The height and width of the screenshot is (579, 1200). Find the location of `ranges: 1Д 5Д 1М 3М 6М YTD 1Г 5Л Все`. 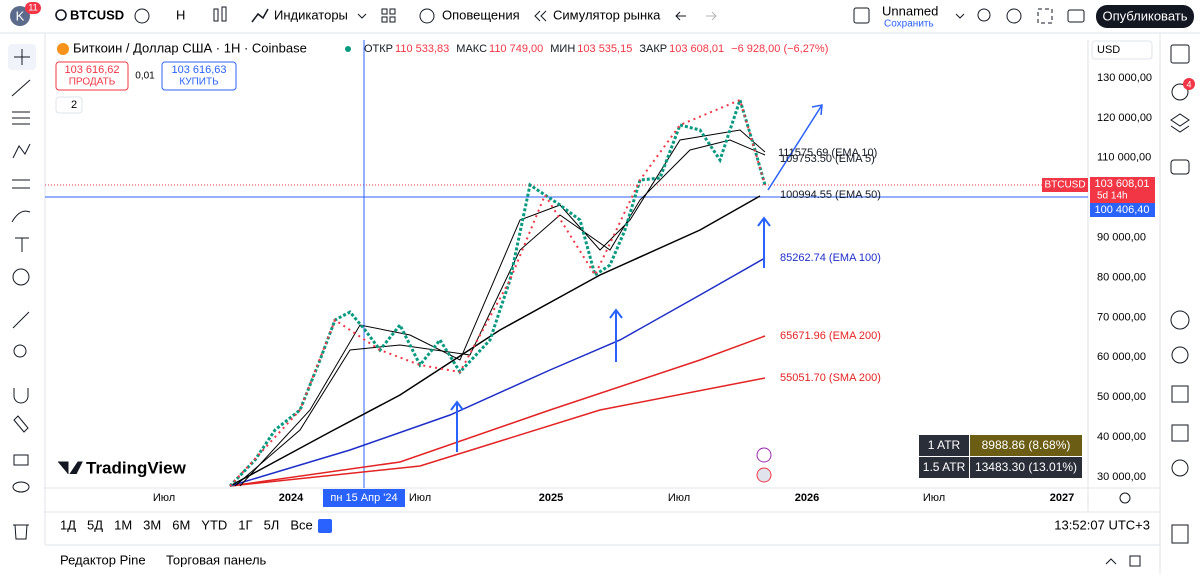

ranges: 1Д 5Д 1М 3М 6М YTD 1Г 5Л Все is located at coordinates (186, 524).